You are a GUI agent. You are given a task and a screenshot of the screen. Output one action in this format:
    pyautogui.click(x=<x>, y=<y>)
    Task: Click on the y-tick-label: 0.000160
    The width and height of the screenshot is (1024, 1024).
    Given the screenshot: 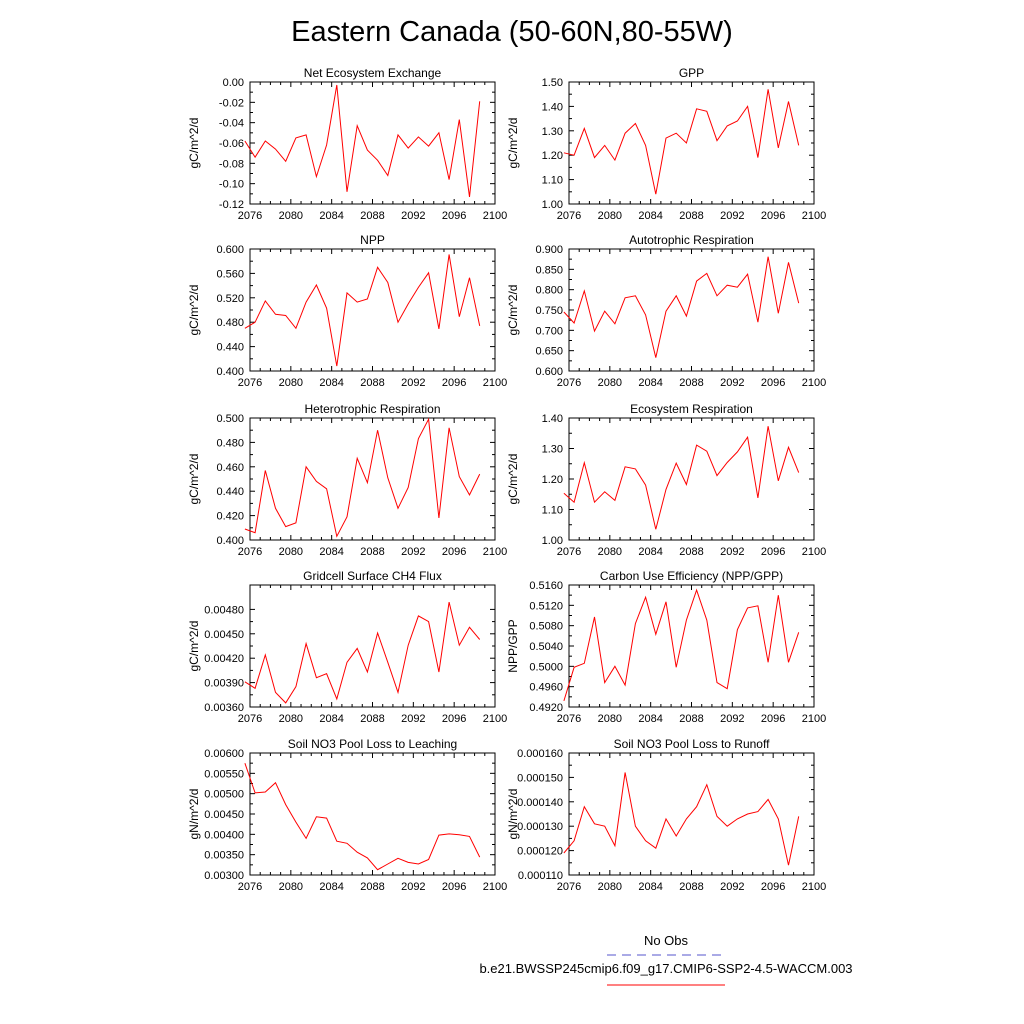 What is the action you would take?
    pyautogui.click(x=540, y=754)
    